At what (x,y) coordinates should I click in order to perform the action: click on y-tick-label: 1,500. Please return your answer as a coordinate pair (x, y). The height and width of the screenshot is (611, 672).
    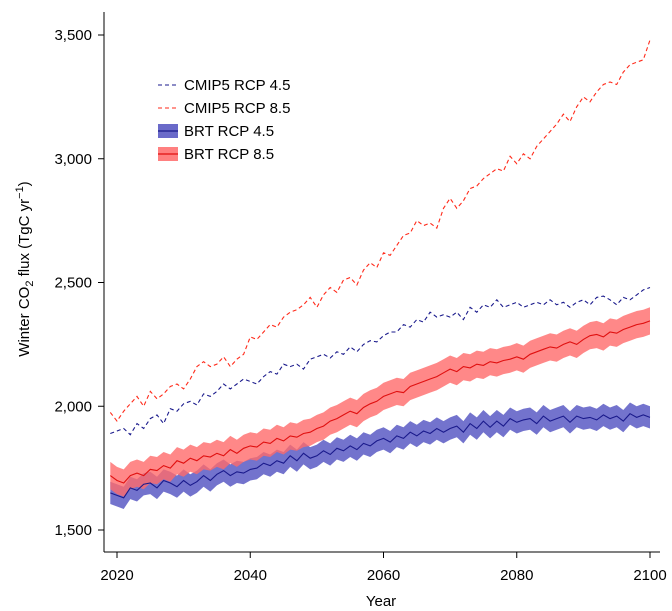
    Looking at the image, I should click on (73, 530).